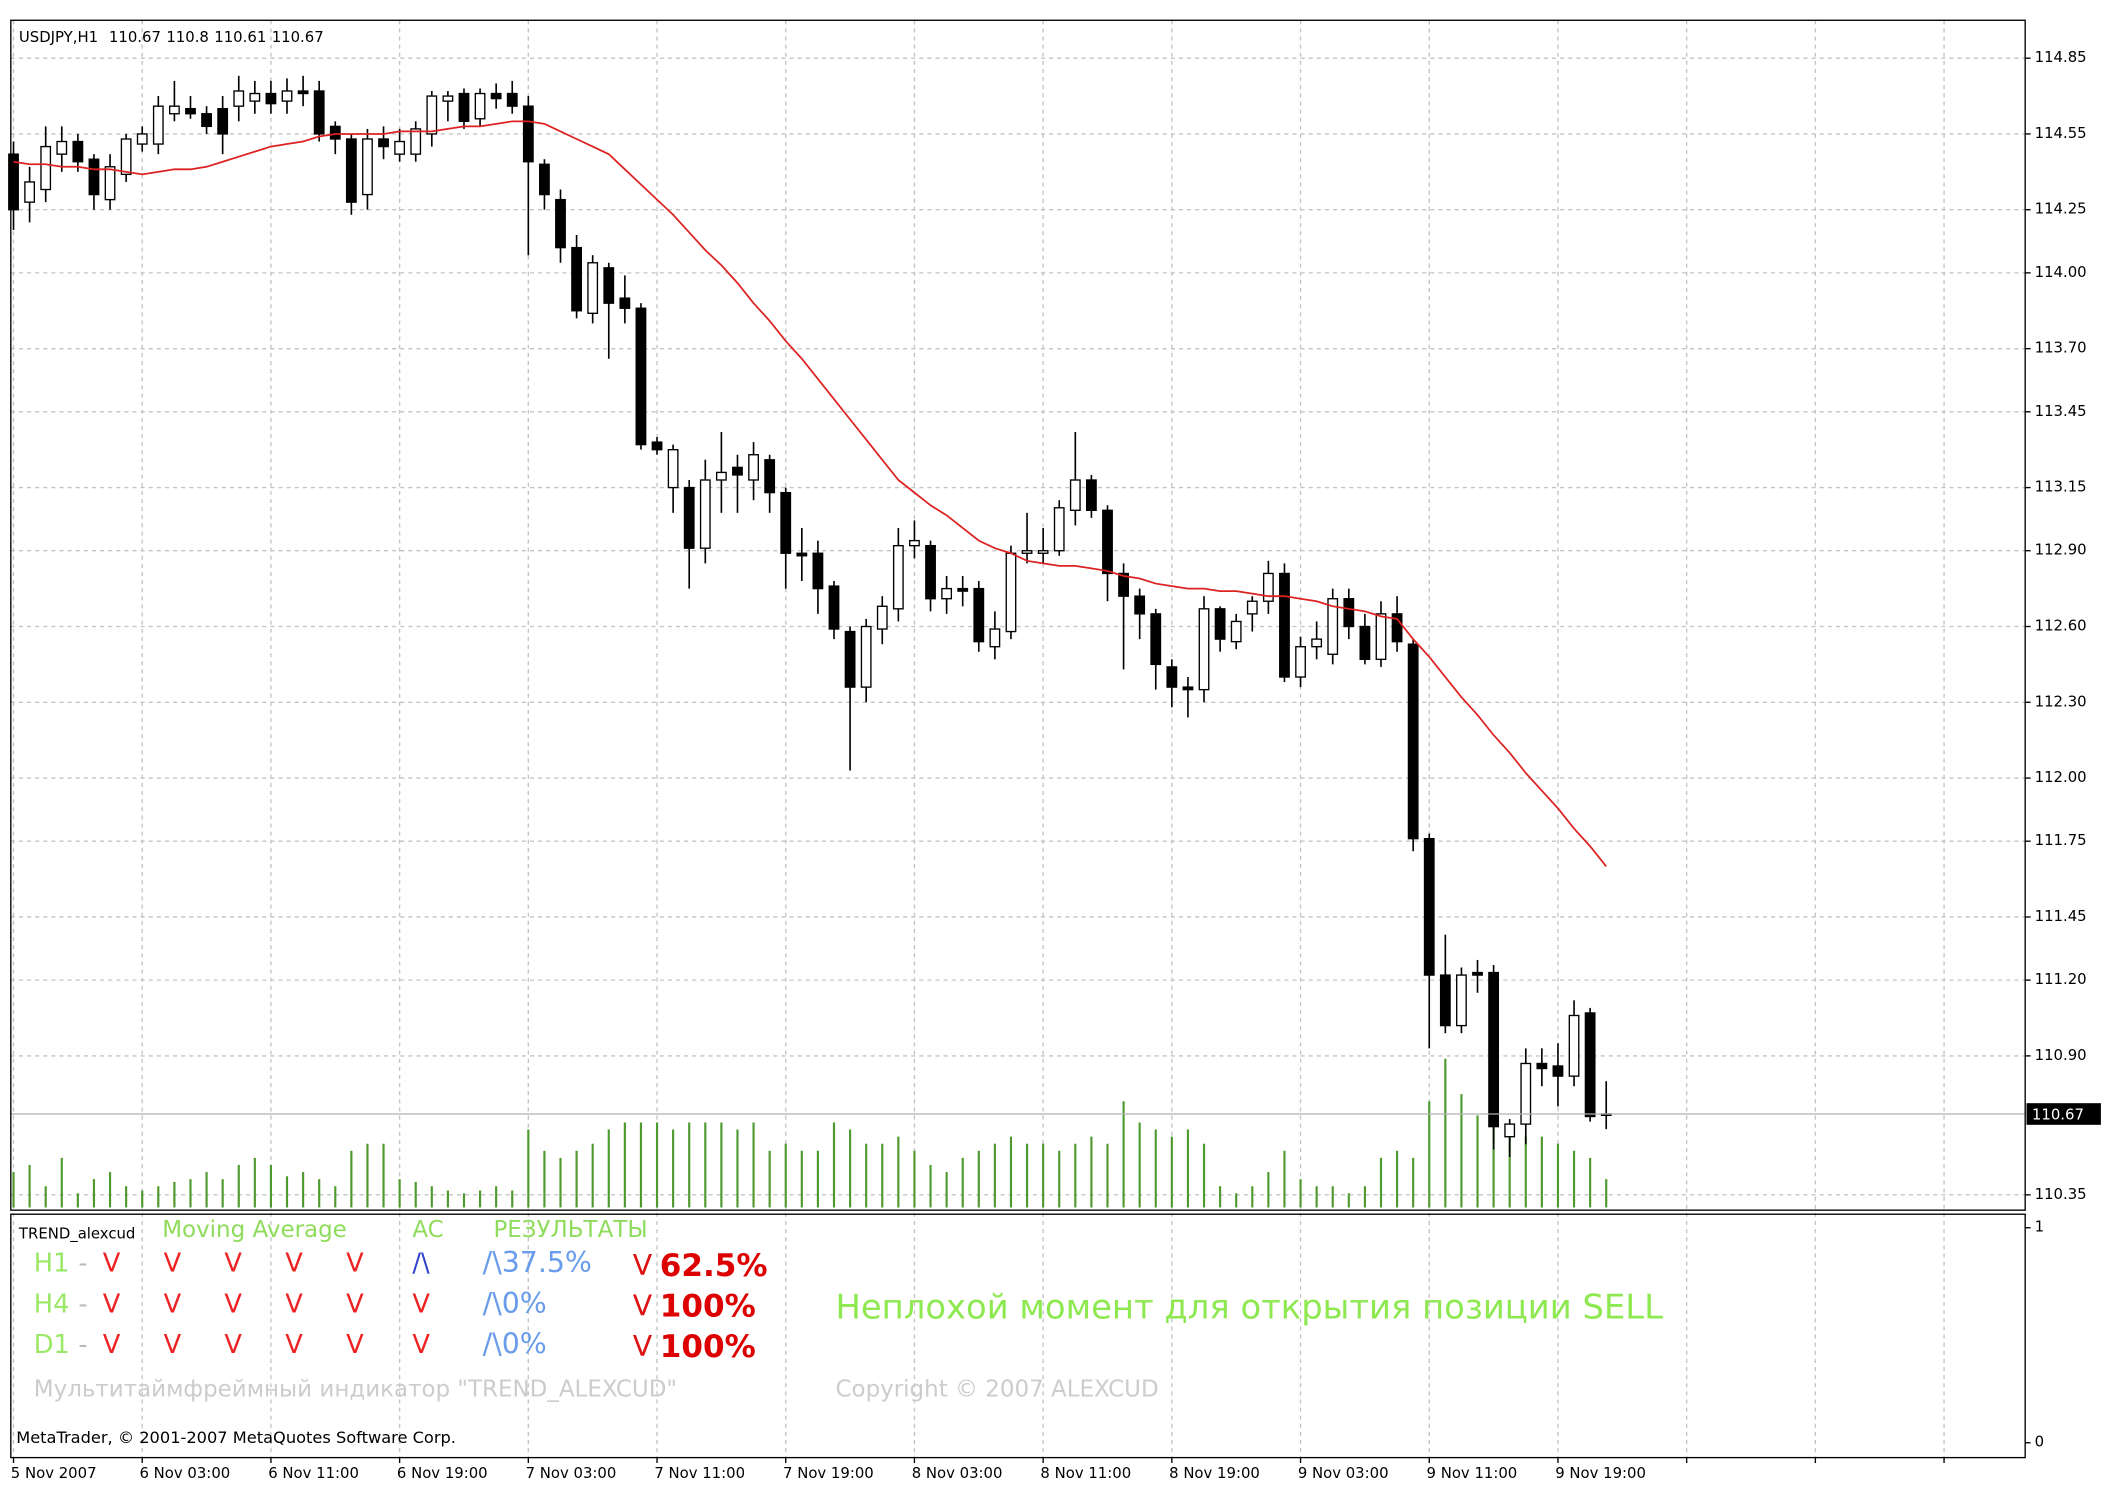 The height and width of the screenshot is (1486, 2109). What do you see at coordinates (2061, 1055) in the screenshot?
I see `y-tick-label: 110.90` at bounding box center [2061, 1055].